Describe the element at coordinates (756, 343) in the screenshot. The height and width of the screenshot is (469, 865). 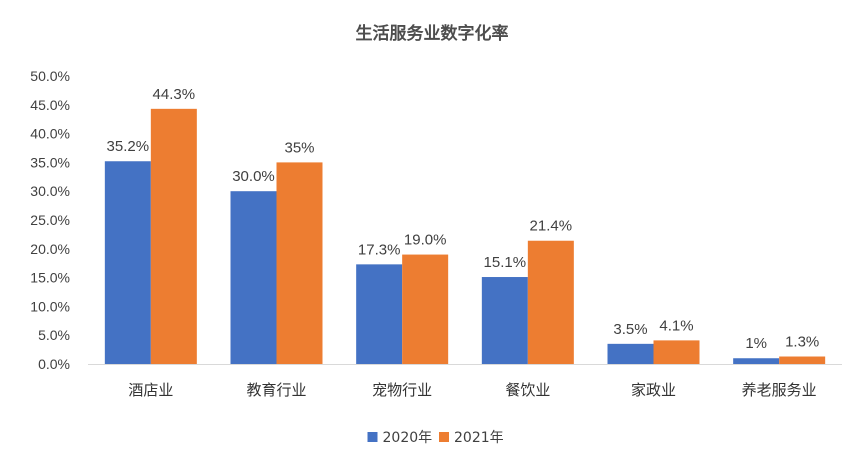
I see `data-label: 1%` at that location.